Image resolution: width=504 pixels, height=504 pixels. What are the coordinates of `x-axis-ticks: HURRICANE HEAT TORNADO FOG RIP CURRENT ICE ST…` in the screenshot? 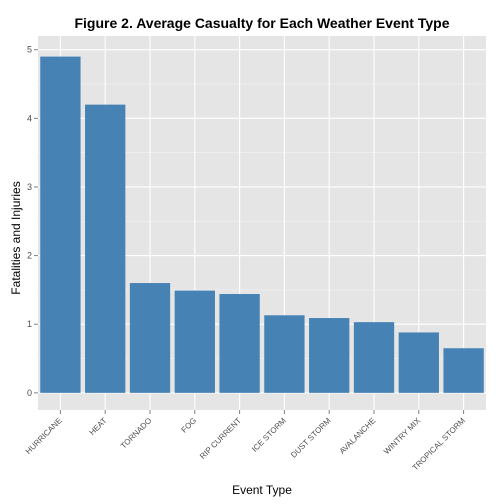 It's located at (245, 441).